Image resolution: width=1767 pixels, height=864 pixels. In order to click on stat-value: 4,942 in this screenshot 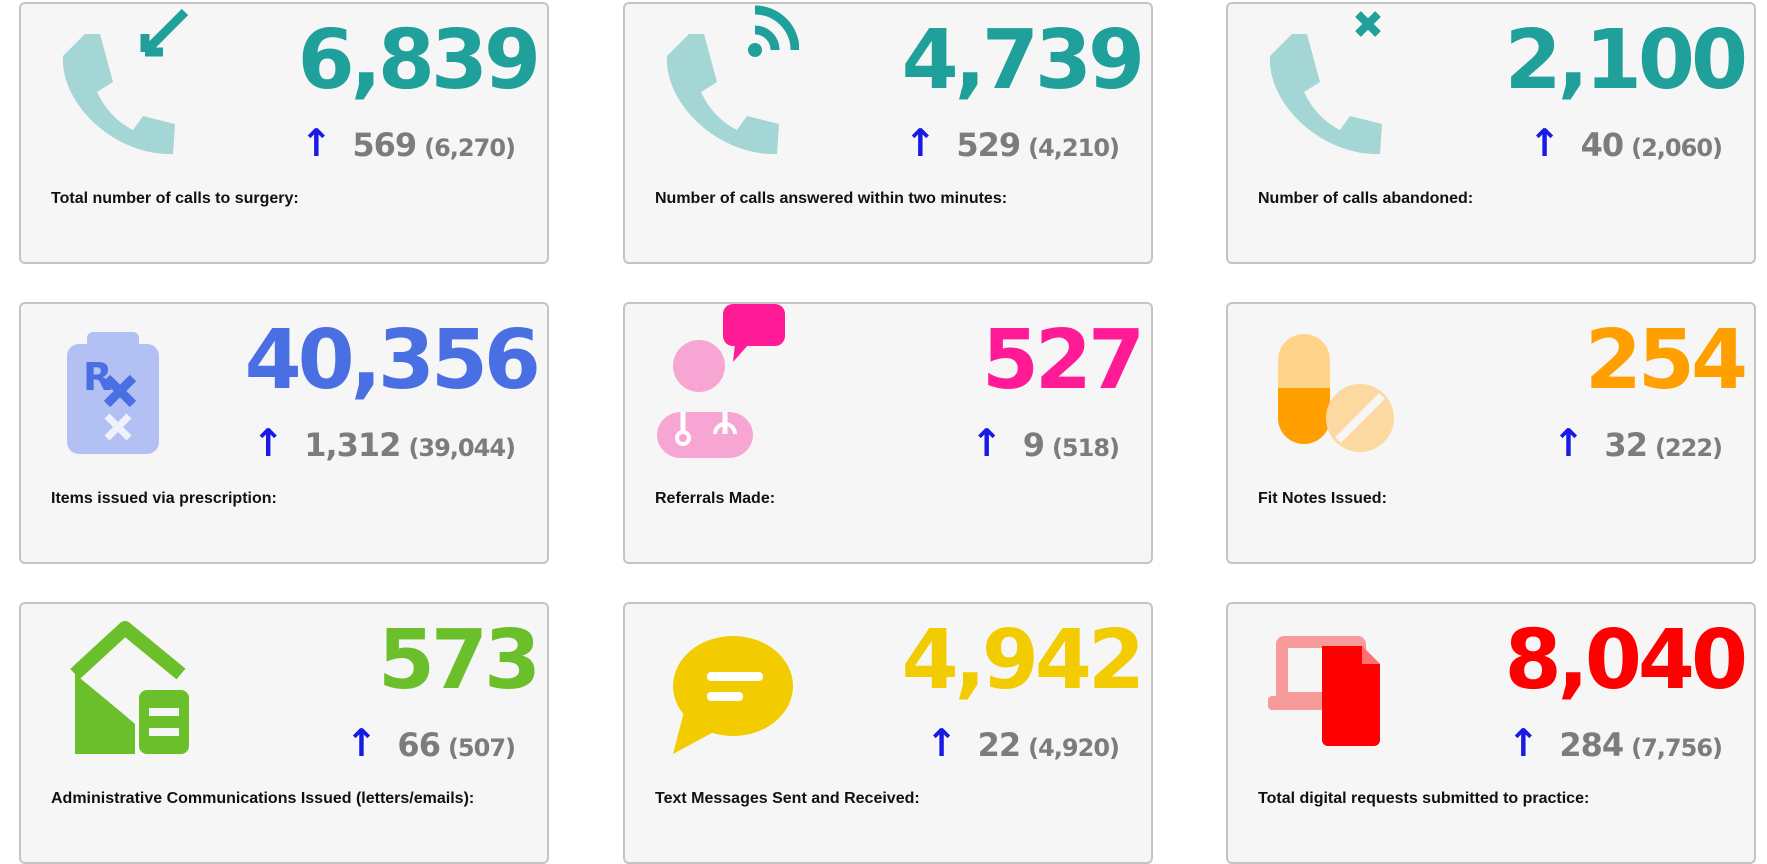, I will do `click(1023, 660)`.